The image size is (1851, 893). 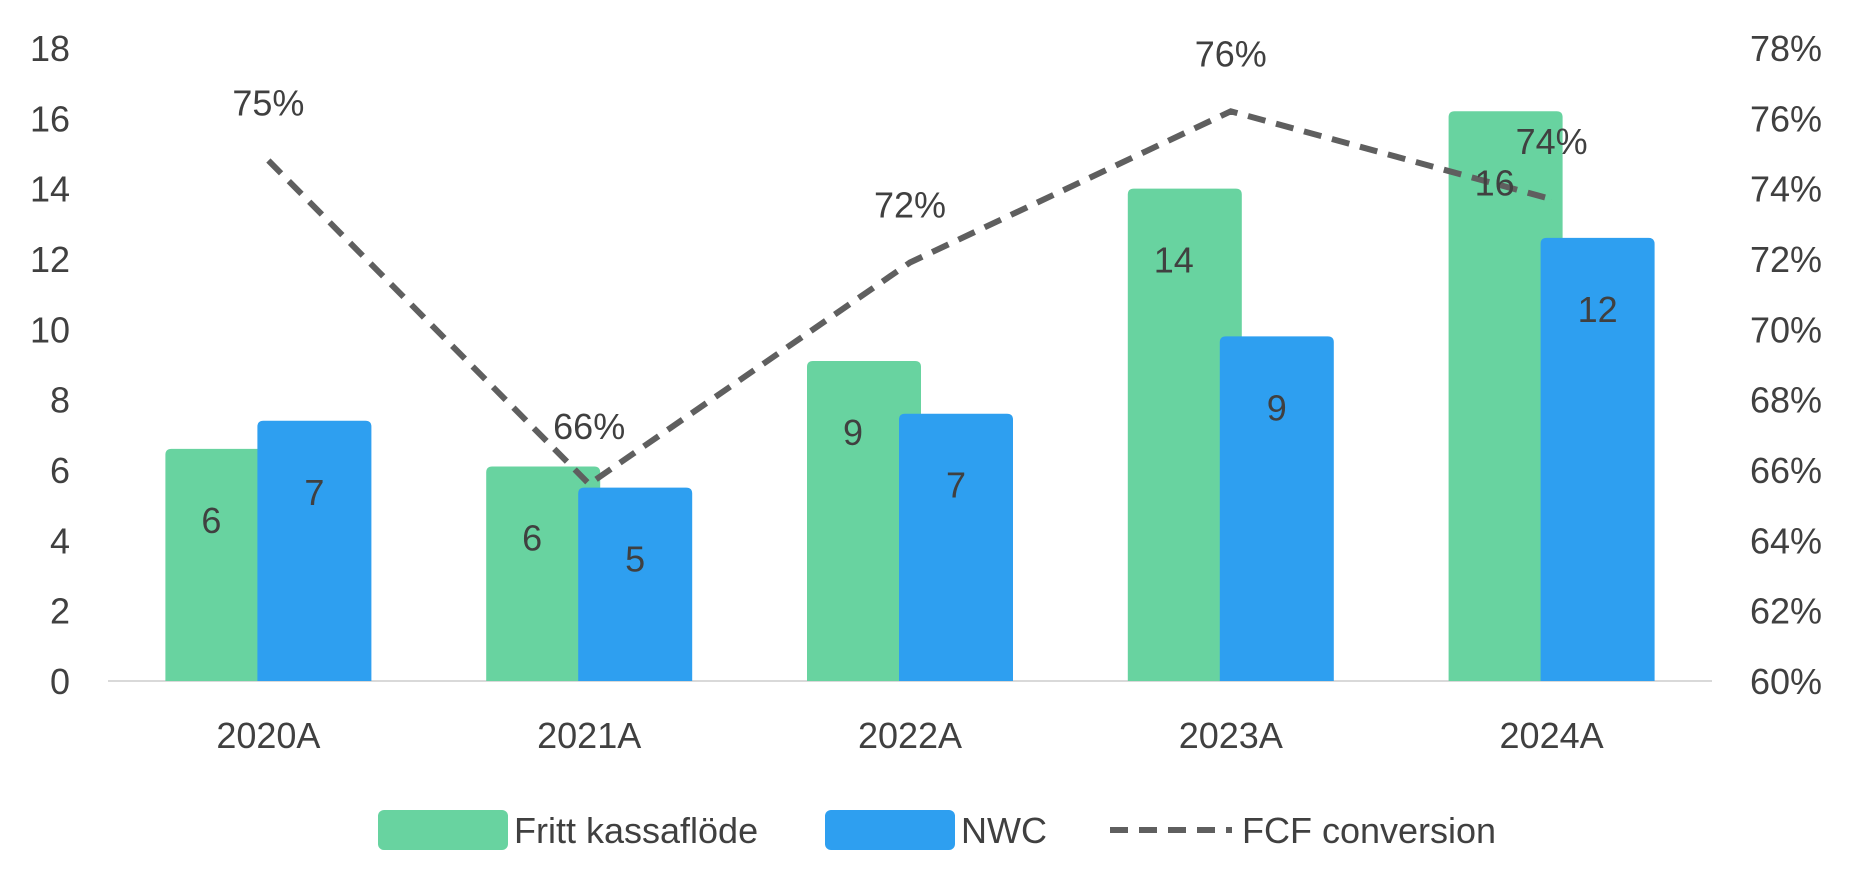 I want to click on x-tick-label: 2020A, so click(x=268, y=735).